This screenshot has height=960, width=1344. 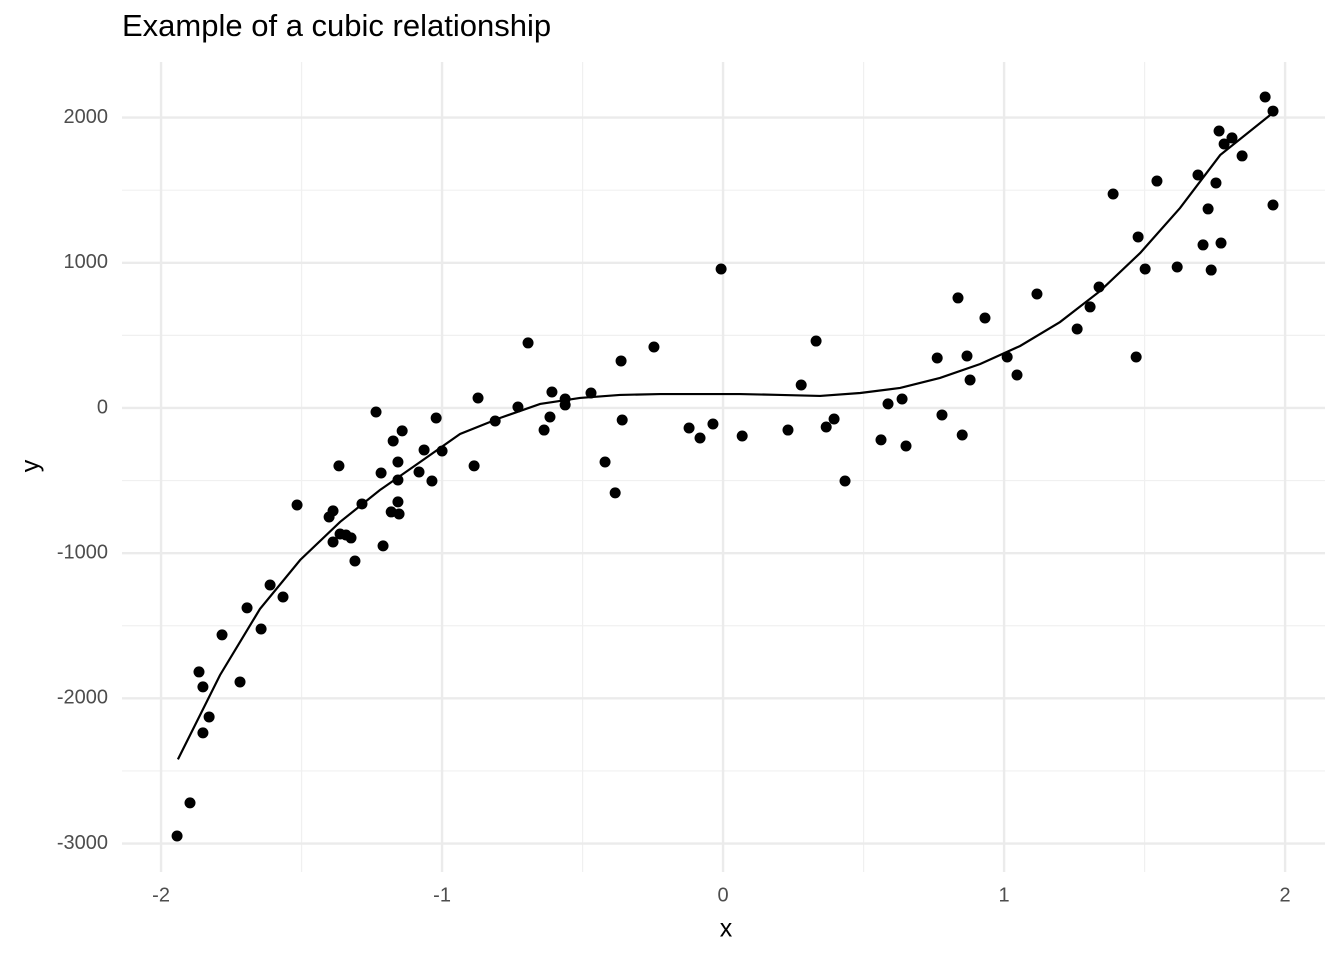 I want to click on y-tick-label: 2000, so click(x=86, y=117).